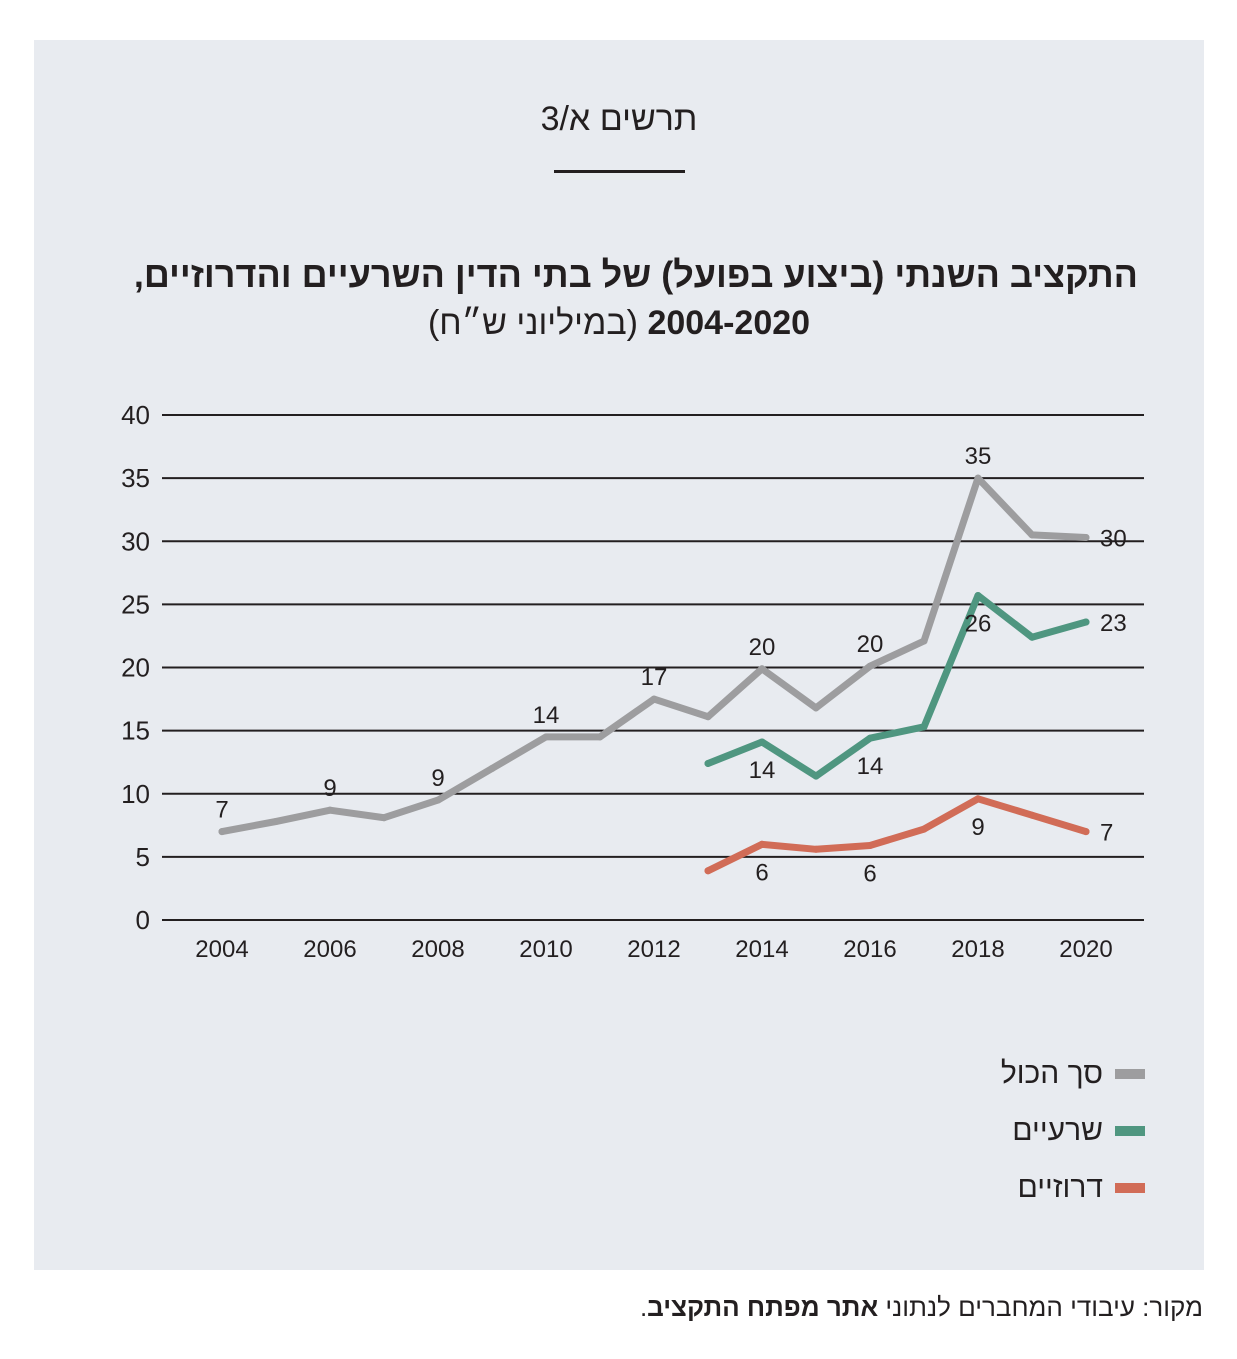 The width and height of the screenshot is (1237, 1359). Describe the element at coordinates (135, 604) in the screenshot. I see `y-tick-label: 25` at that location.